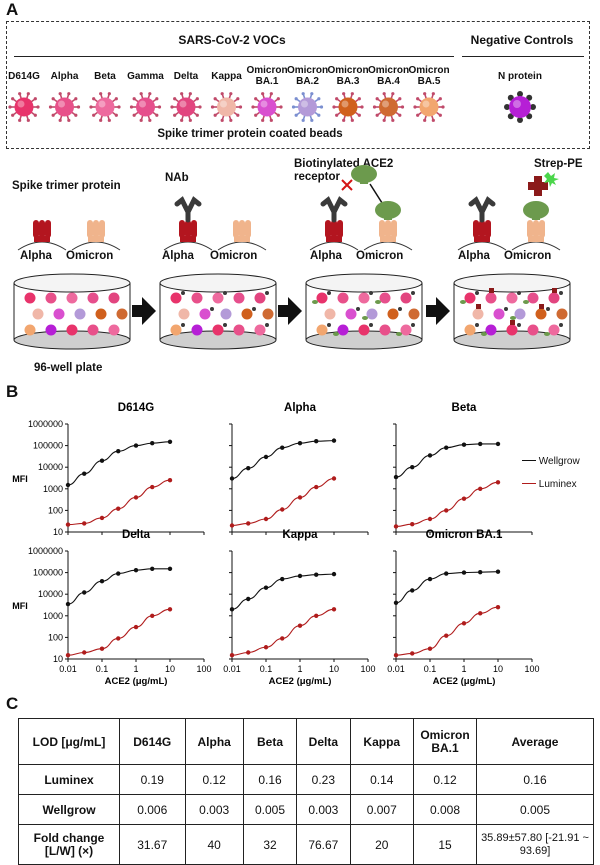  Describe the element at coordinates (69, 741) in the screenshot. I see `lod-header-cell: LOD [μg/mL]` at that location.